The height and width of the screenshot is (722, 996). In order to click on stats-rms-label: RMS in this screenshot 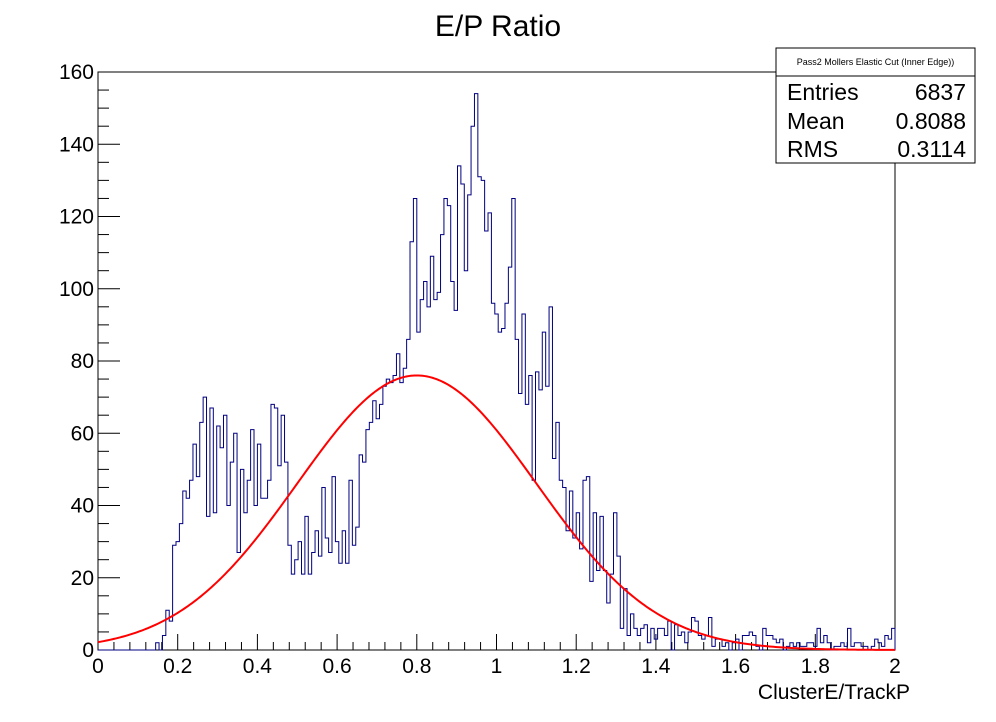, I will do `click(812, 149)`.